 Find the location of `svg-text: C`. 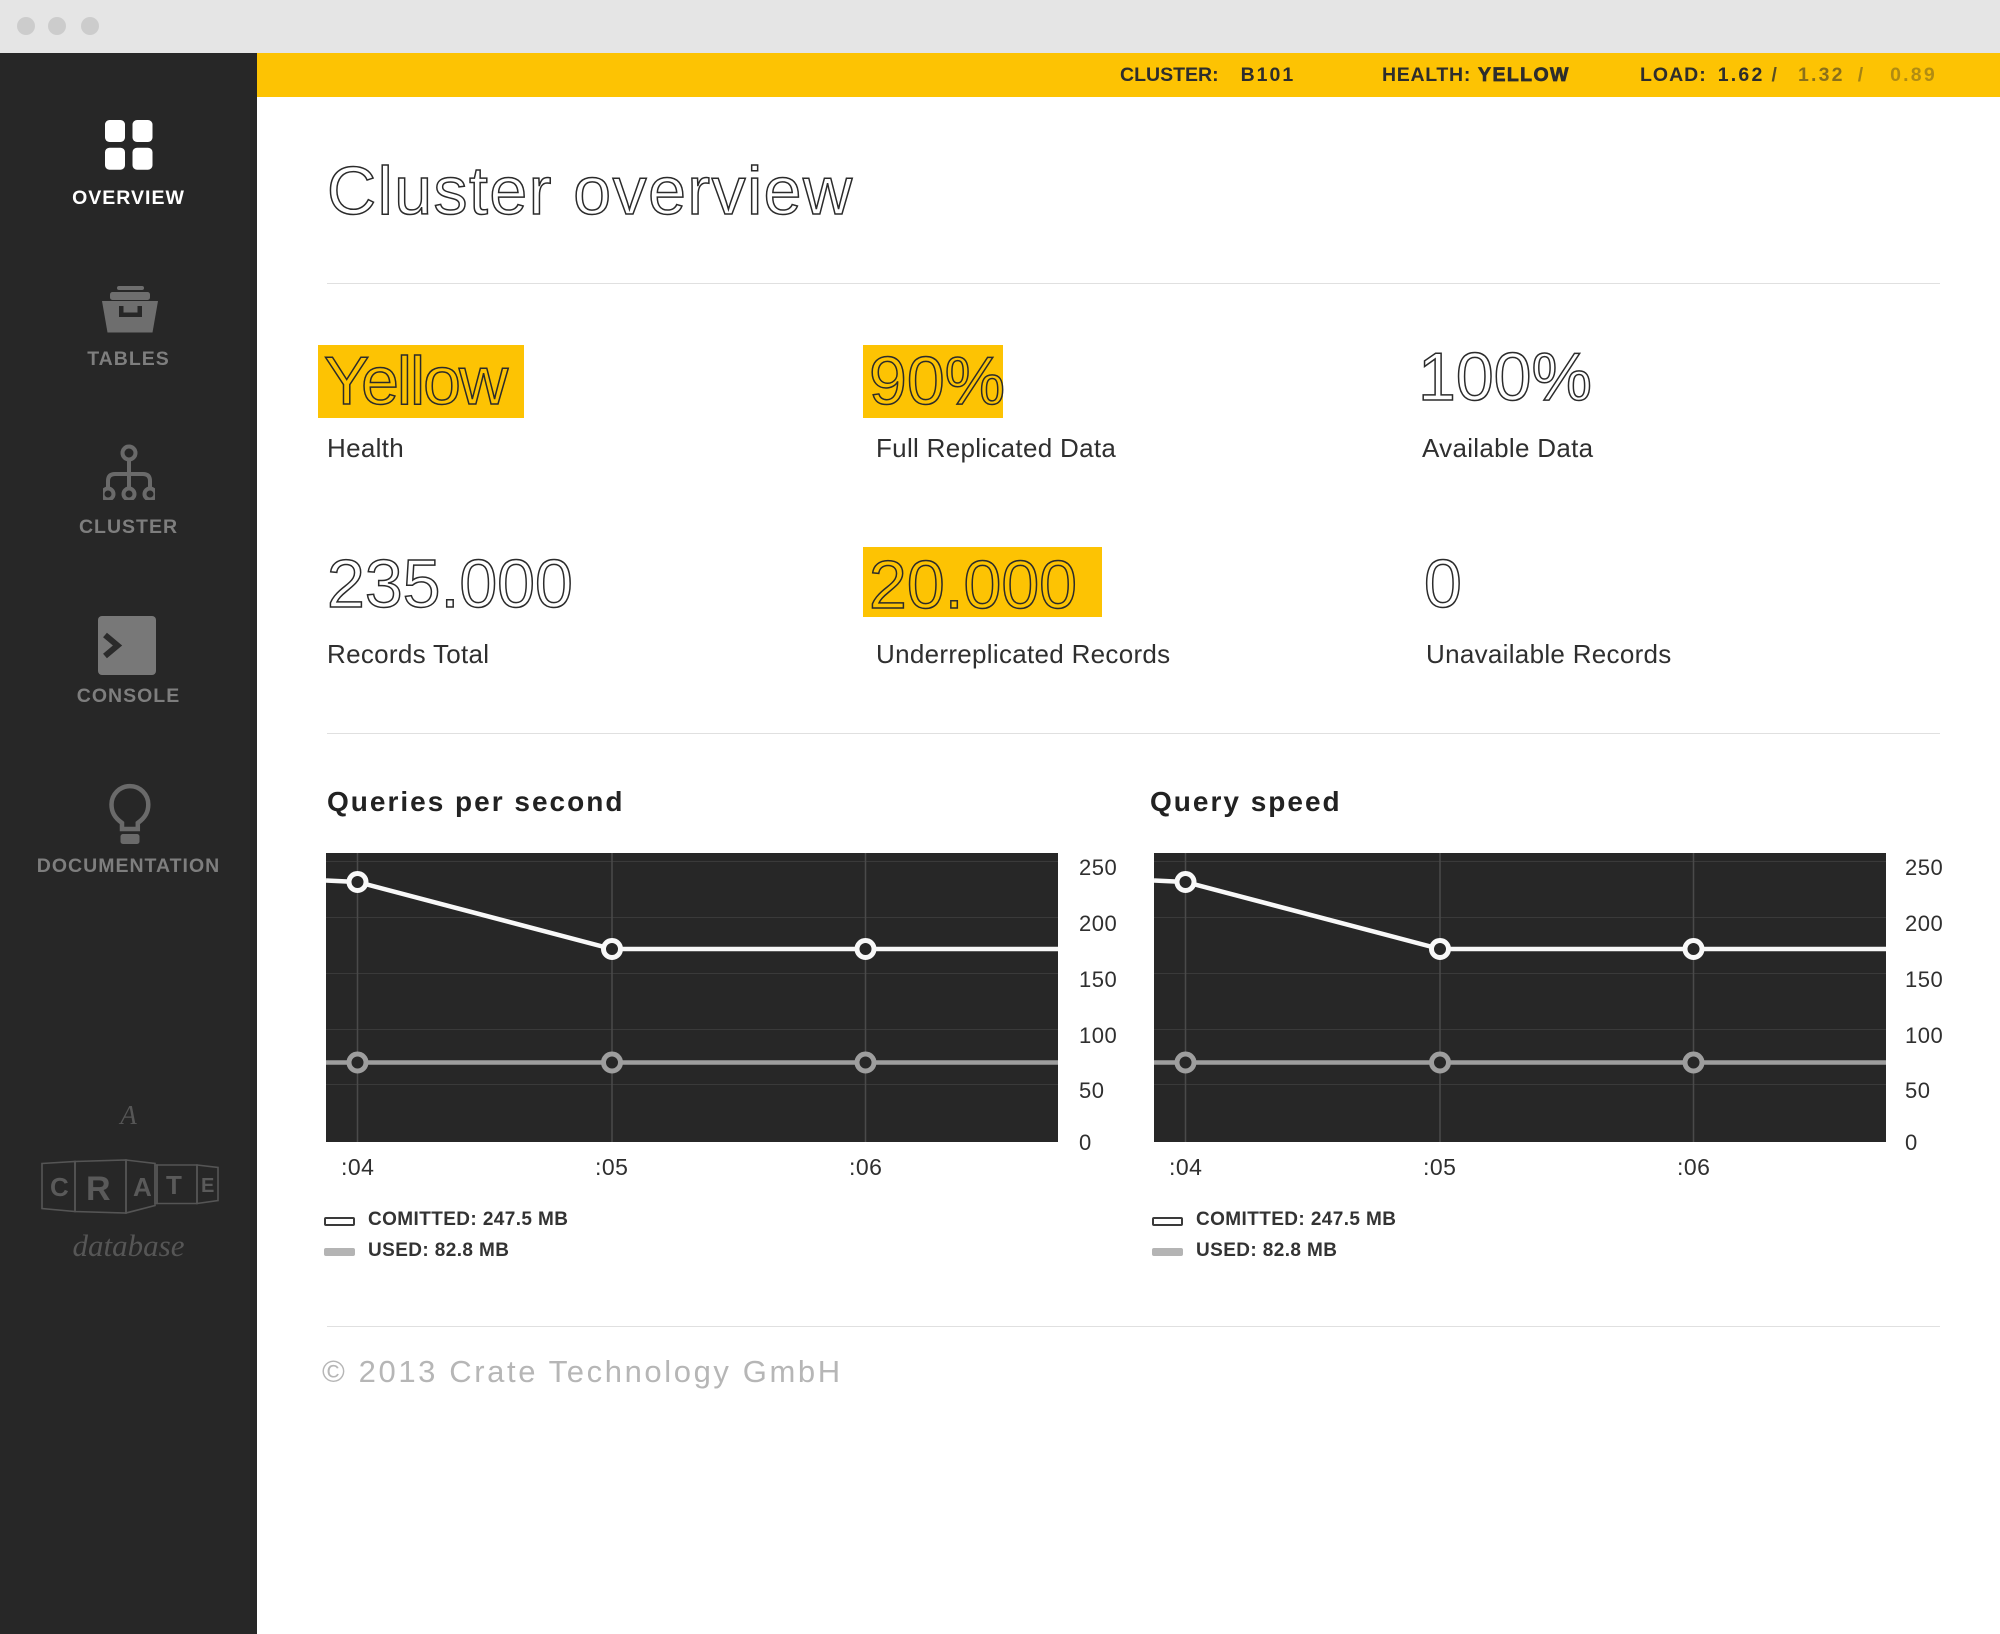

svg-text: C is located at coordinates (59, 1187).